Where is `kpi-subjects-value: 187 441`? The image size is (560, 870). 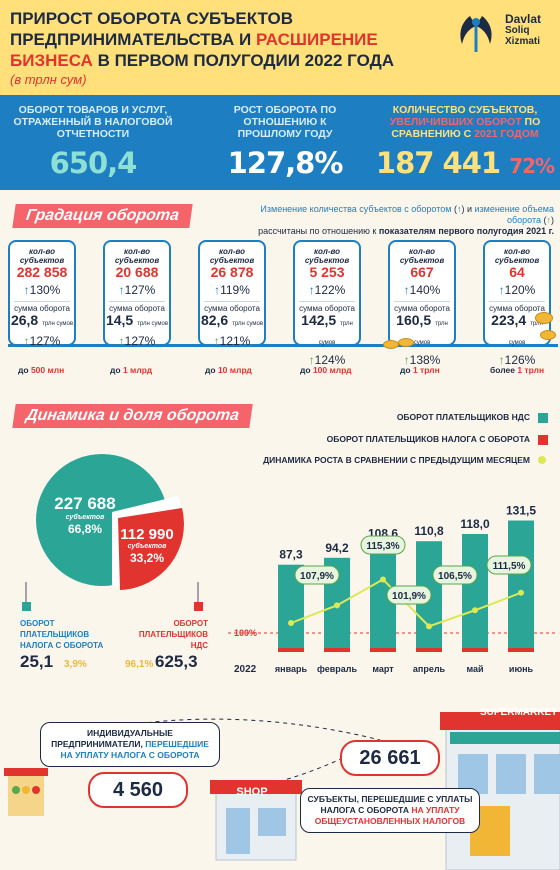
kpi-subjects-value: 187 441 is located at coordinates (438, 163).